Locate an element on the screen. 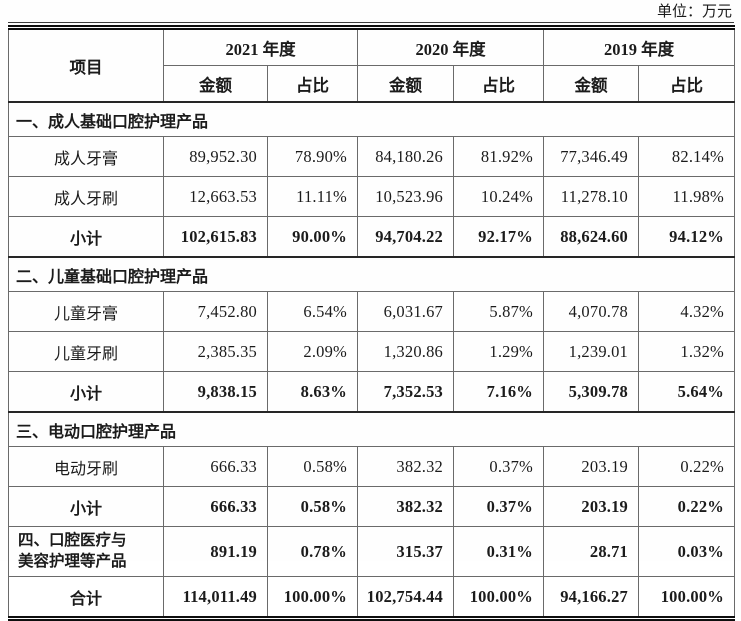 This screenshot has height=621, width=741. header-amount-2021: 金额 is located at coordinates (215, 84).